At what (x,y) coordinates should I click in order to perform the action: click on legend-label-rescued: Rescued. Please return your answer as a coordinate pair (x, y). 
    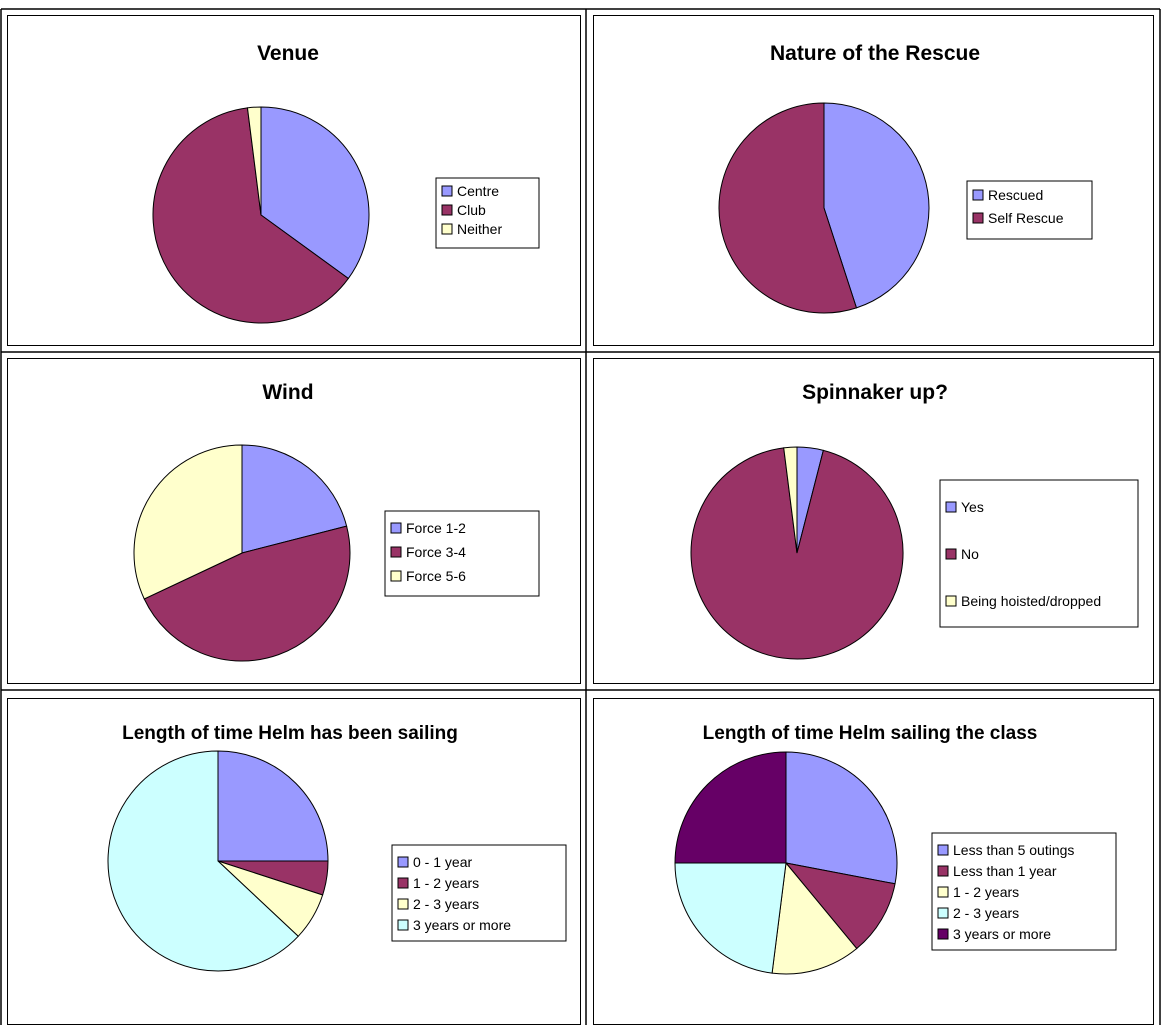
    Looking at the image, I should click on (1015, 195).